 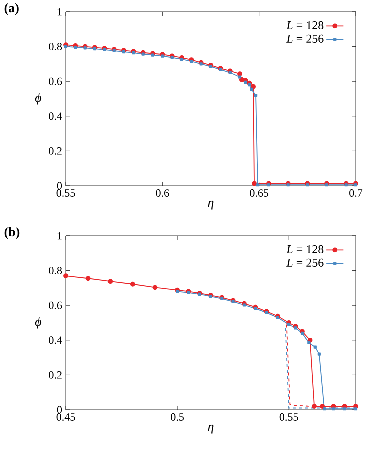 What do you see at coordinates (259, 193) in the screenshot?
I see `x-tick-label: 0.65` at bounding box center [259, 193].